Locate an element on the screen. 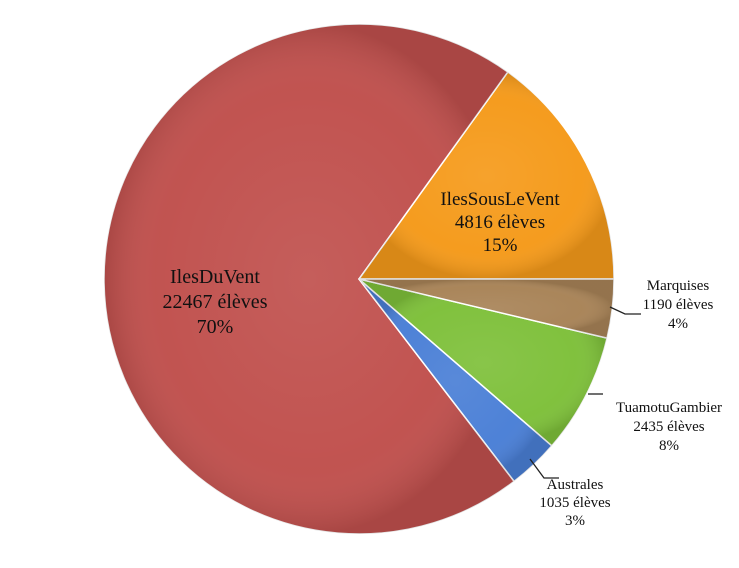  slice-label-value: 22467 élèves is located at coordinates (215, 302).